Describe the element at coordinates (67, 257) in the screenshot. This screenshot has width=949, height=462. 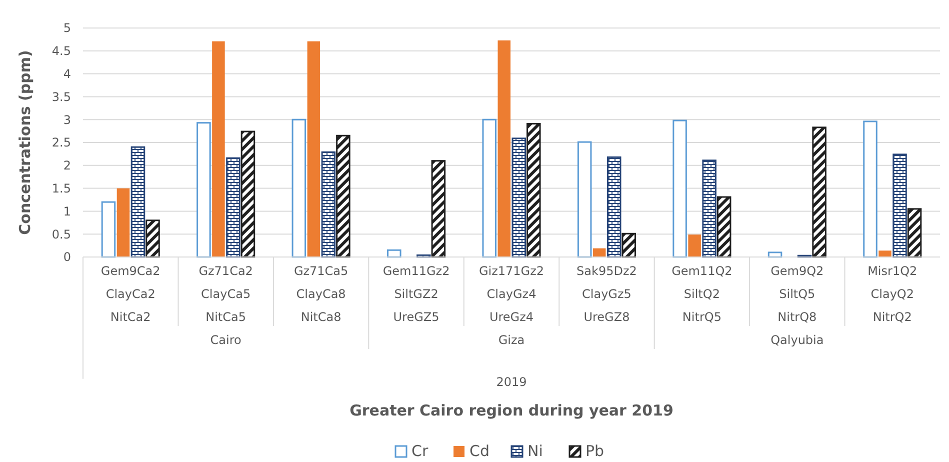
I see `y-tick-label: 0` at that location.